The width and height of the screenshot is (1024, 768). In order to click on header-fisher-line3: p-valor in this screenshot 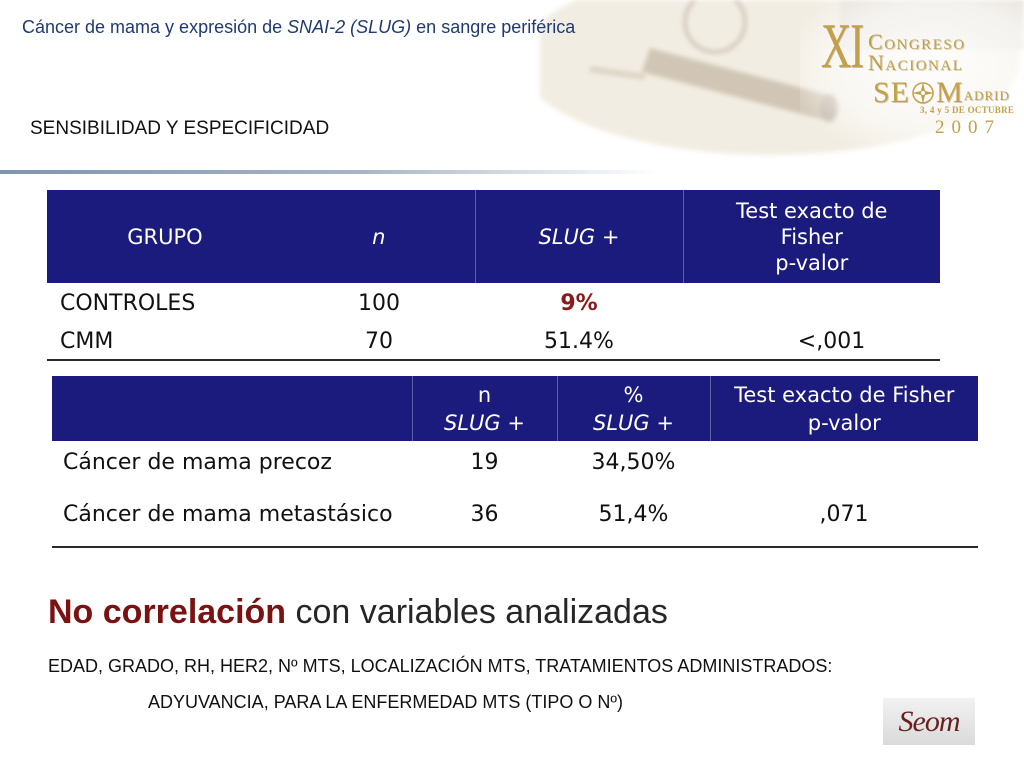, I will do `click(812, 262)`.